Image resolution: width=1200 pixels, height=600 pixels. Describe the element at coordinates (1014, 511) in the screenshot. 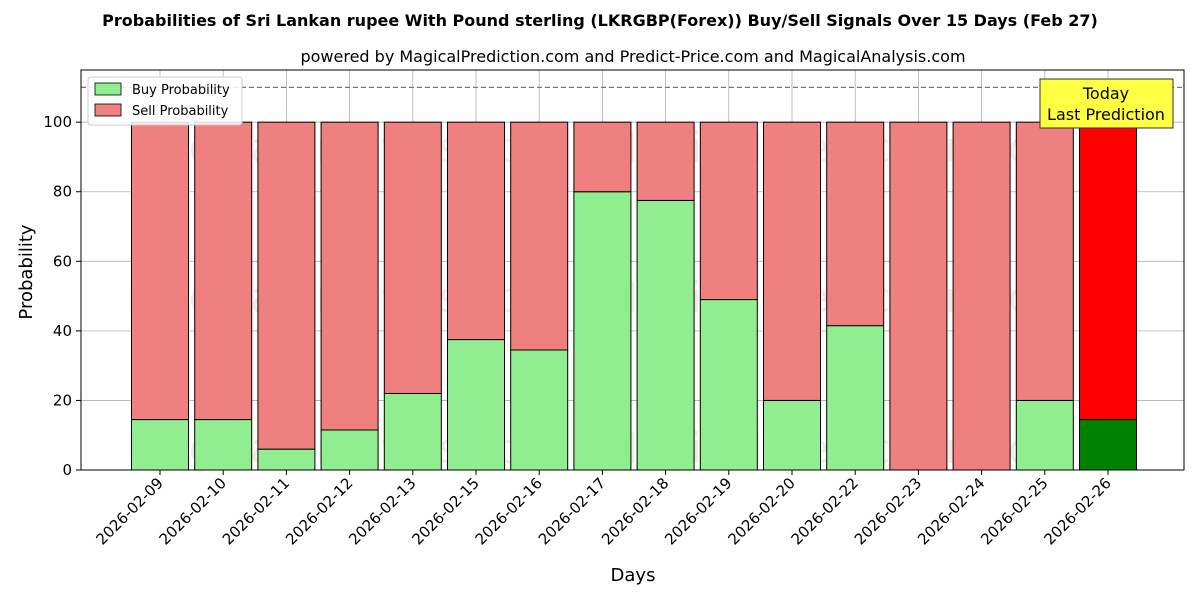

I see `x-tick-label: 2026-02-25` at that location.